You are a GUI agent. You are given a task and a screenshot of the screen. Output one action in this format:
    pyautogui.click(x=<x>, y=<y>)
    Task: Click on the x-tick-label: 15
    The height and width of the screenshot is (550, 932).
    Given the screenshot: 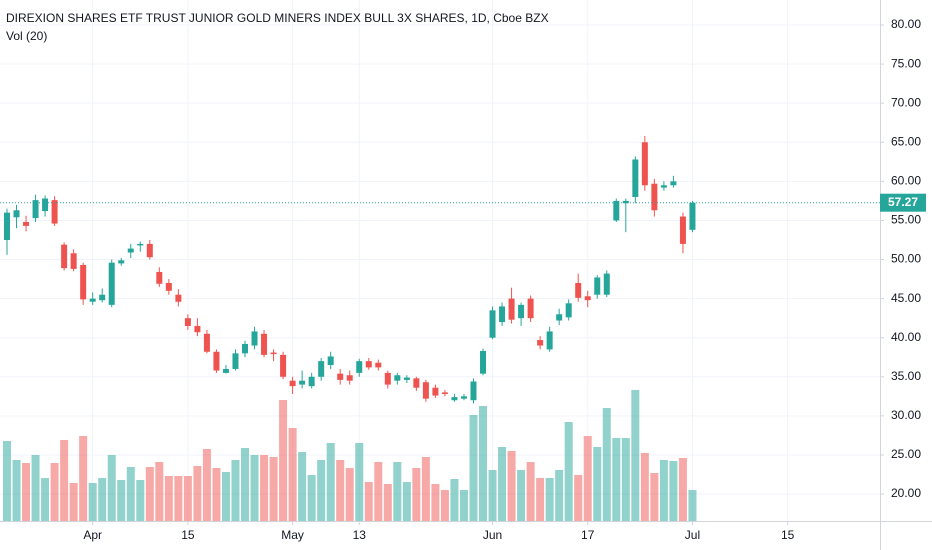 What is the action you would take?
    pyautogui.click(x=788, y=535)
    